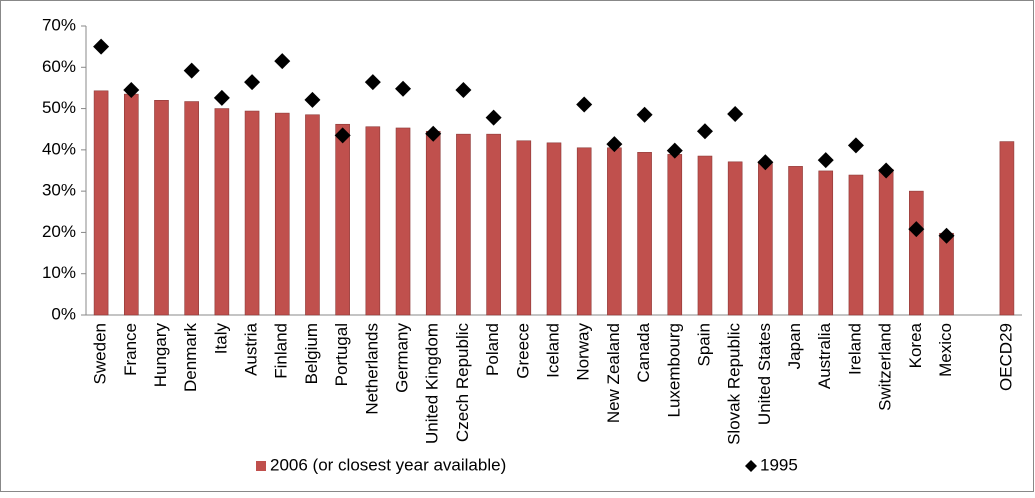 Image resolution: width=1035 pixels, height=498 pixels. I want to click on x-tick-label: Belgium, so click(311, 353).